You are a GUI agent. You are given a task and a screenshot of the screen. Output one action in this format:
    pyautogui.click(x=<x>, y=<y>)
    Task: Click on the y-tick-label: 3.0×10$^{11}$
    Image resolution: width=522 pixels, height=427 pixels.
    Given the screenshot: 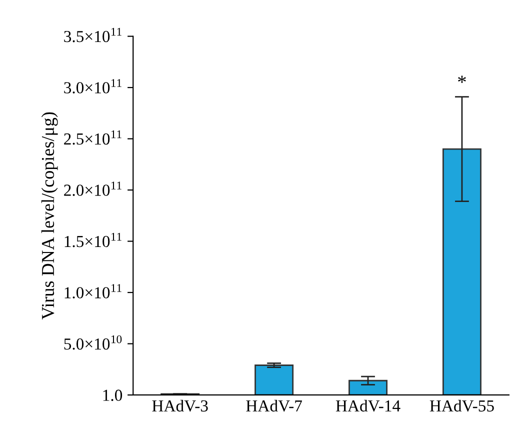 What is the action you would take?
    pyautogui.click(x=93, y=86)
    